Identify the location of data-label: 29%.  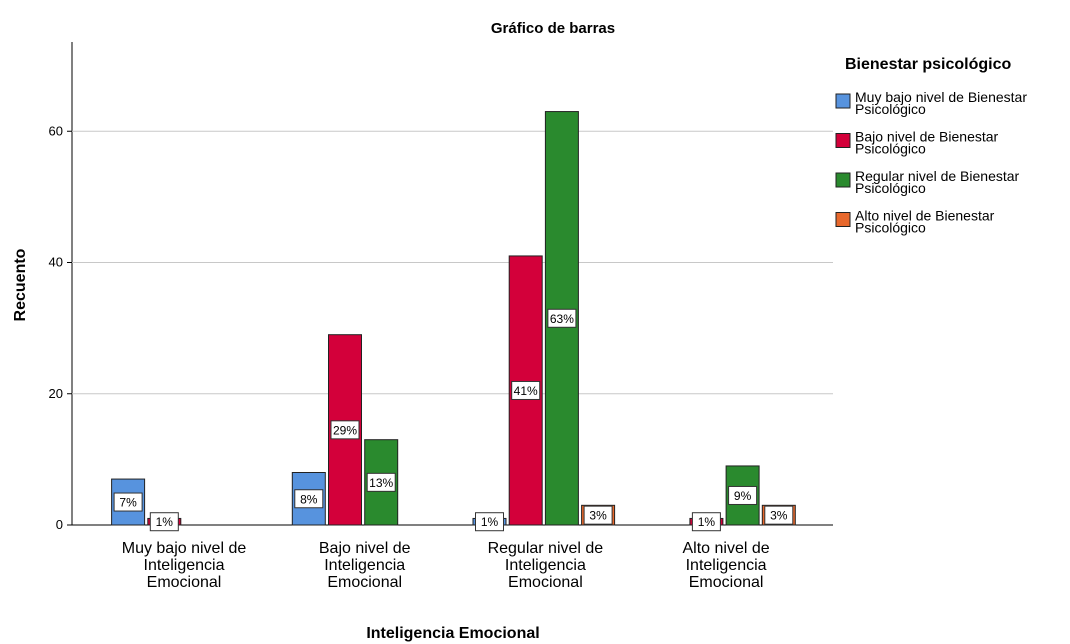
(345, 430).